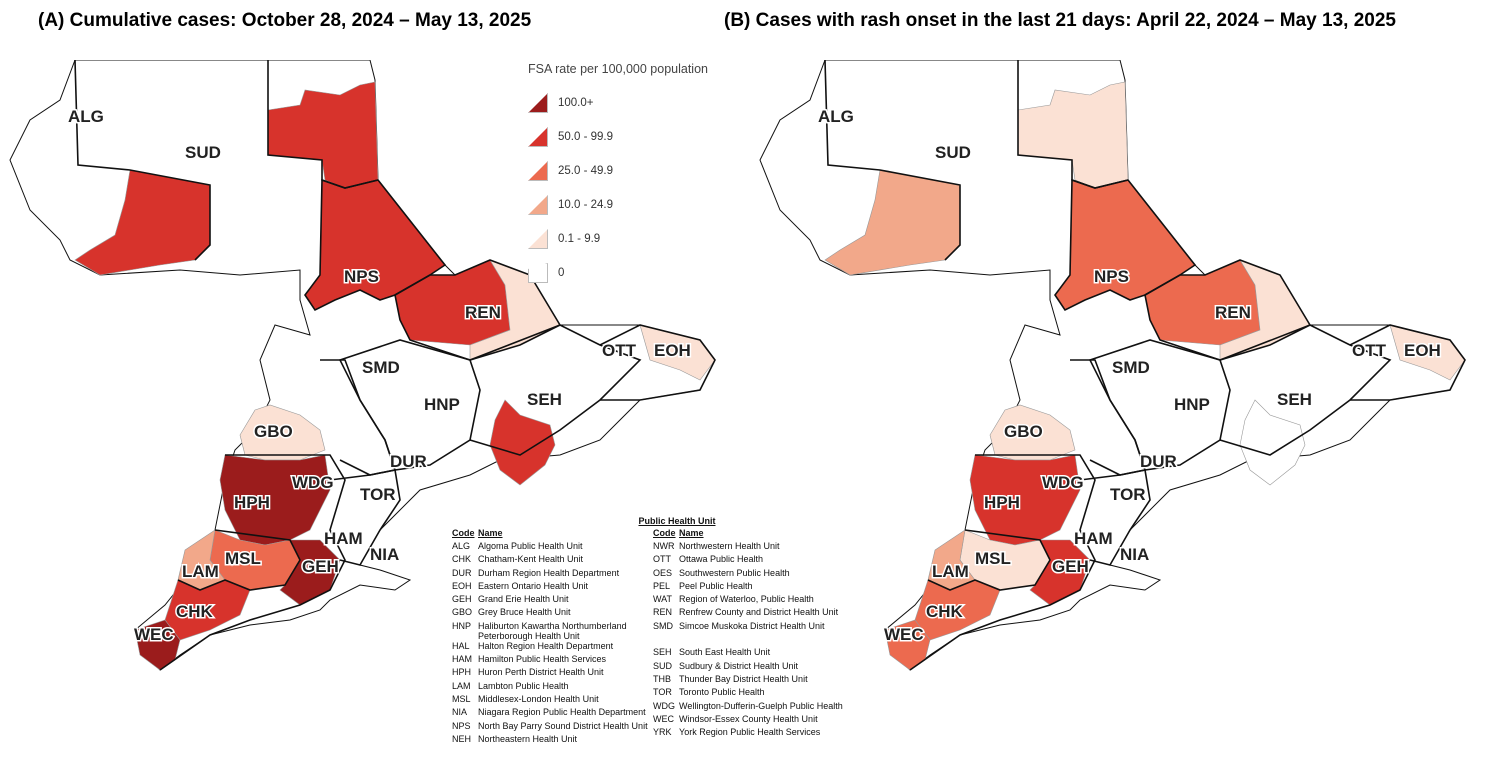 The image size is (1488, 770). I want to click on phu-name: Northwestern Health Unit, so click(729, 546).